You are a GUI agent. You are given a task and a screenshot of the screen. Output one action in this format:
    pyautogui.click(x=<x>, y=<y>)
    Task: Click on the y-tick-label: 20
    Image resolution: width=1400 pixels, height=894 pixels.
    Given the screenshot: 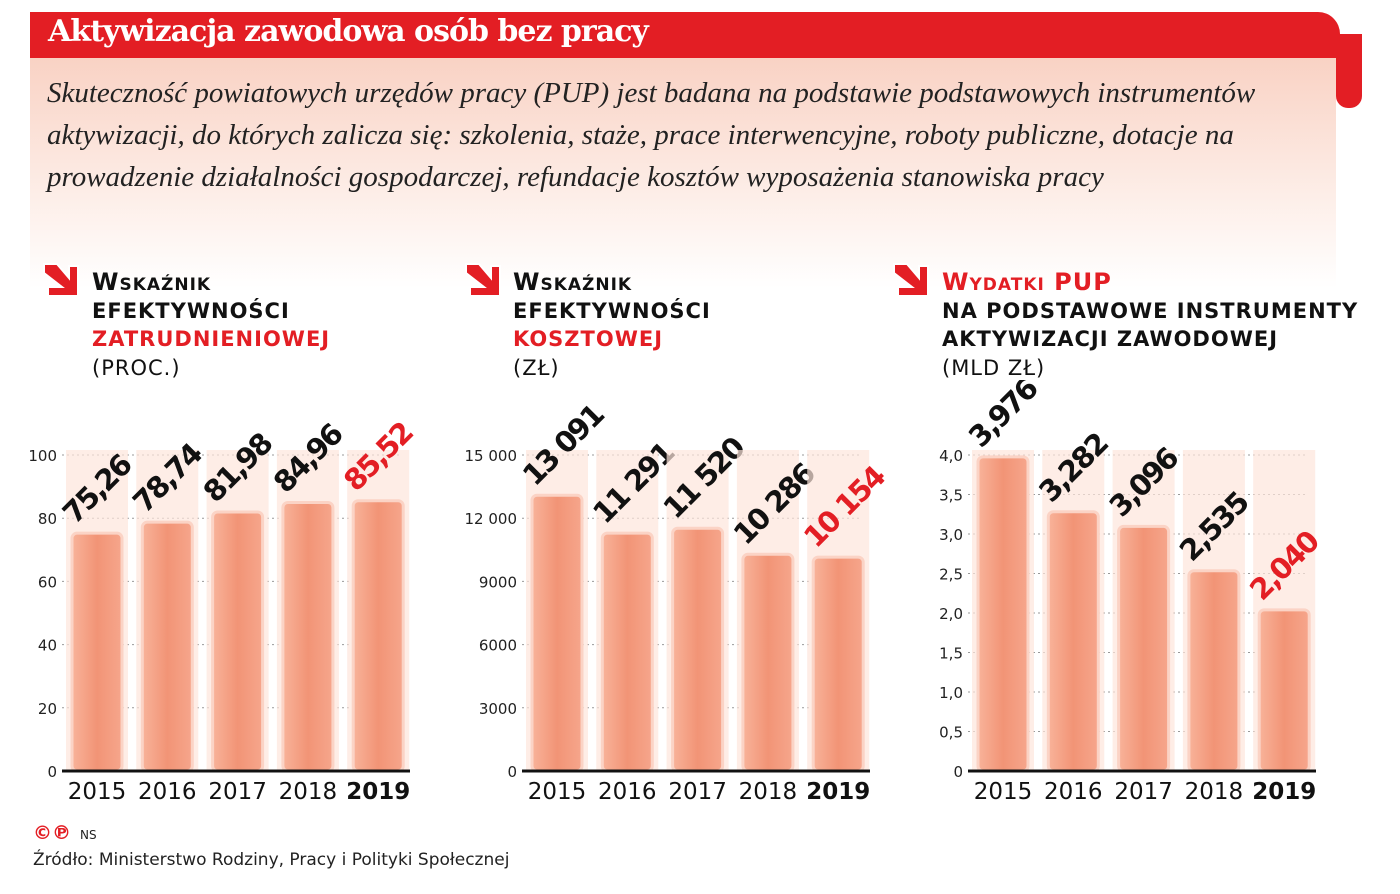 What is the action you would take?
    pyautogui.click(x=47, y=709)
    